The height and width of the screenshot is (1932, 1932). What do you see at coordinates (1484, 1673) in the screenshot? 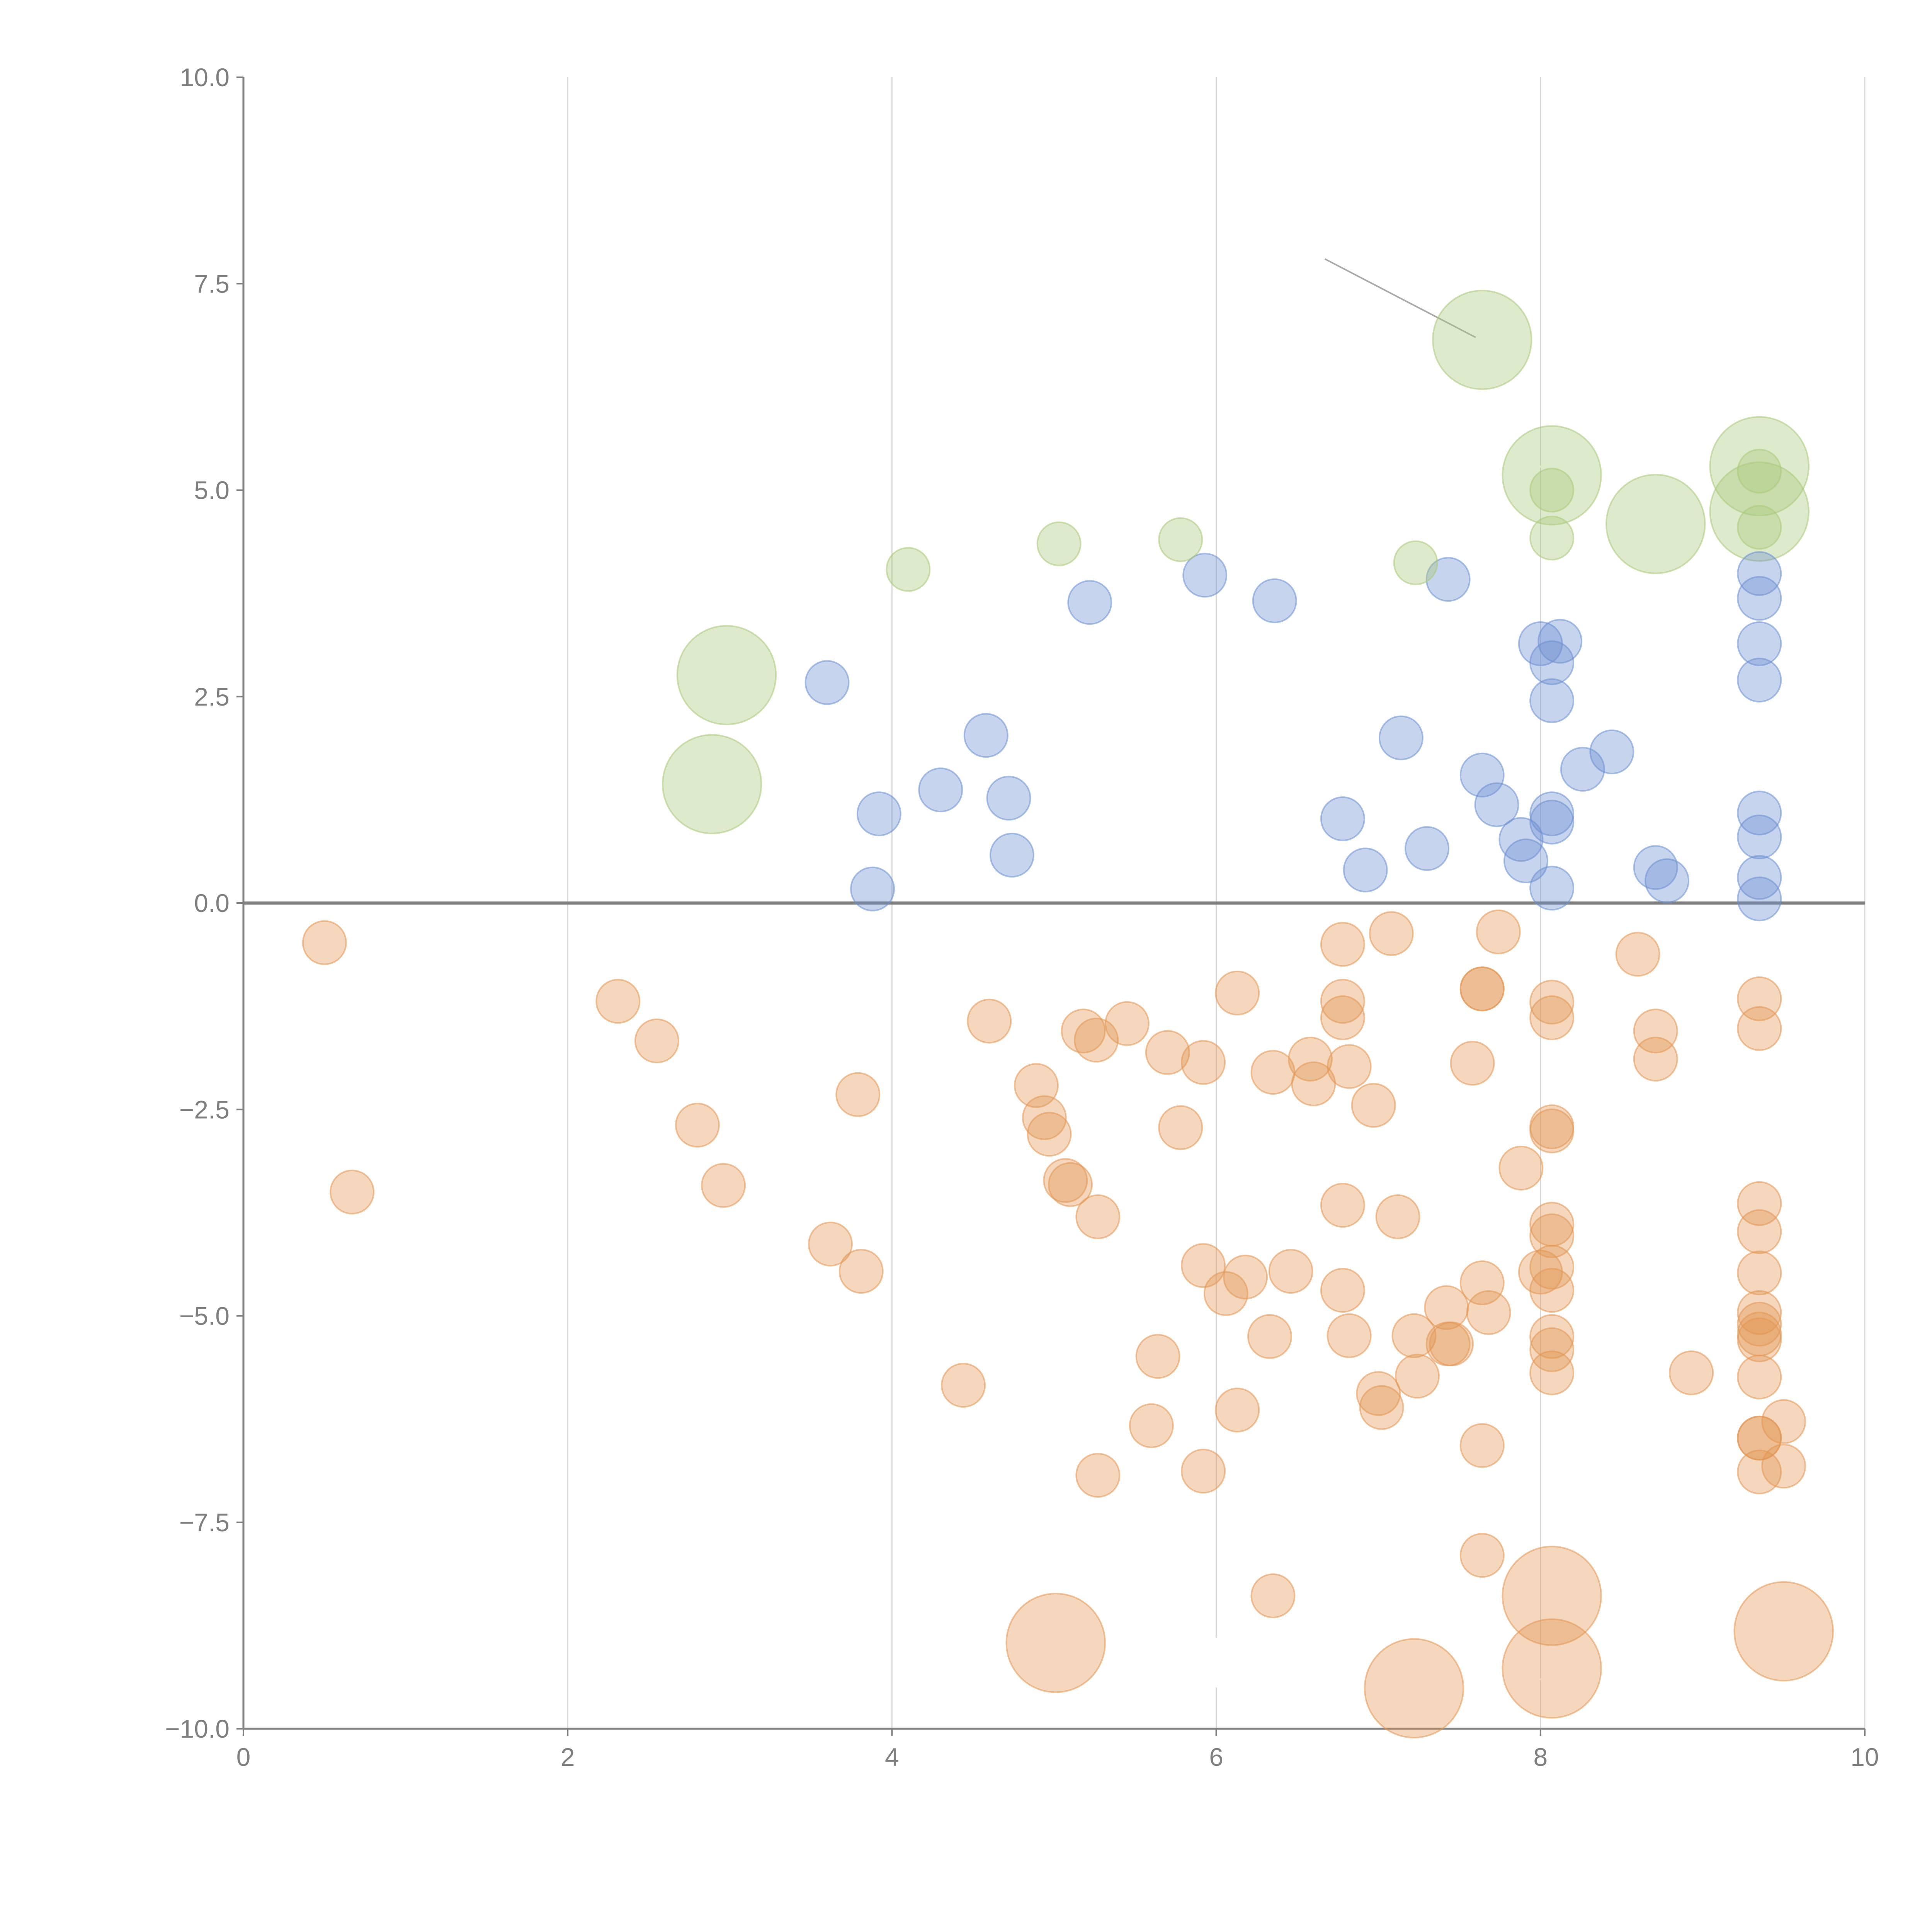
I see `annotation-labels: F` at bounding box center [1484, 1673].